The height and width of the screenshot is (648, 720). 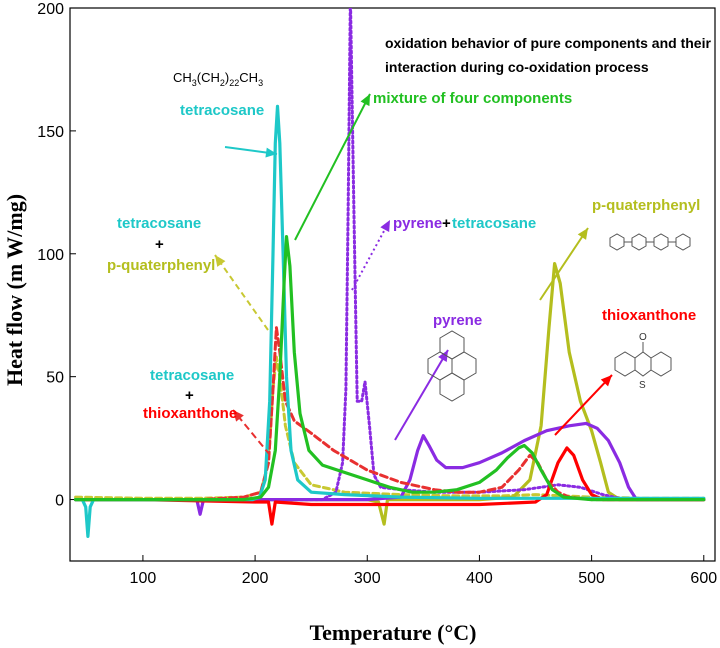 I want to click on arrow-thioxanthone, so click(x=583, y=405).